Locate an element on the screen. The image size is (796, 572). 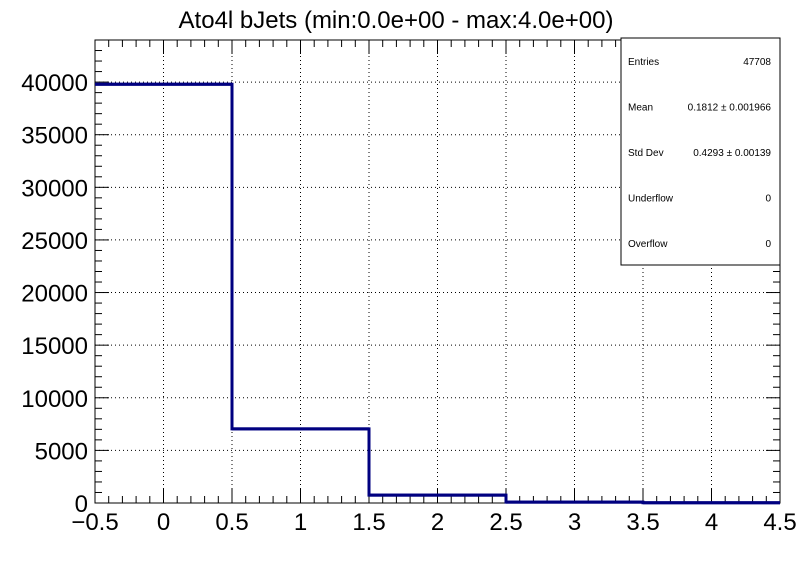
y-tick-label: 35000 is located at coordinates (54, 136).